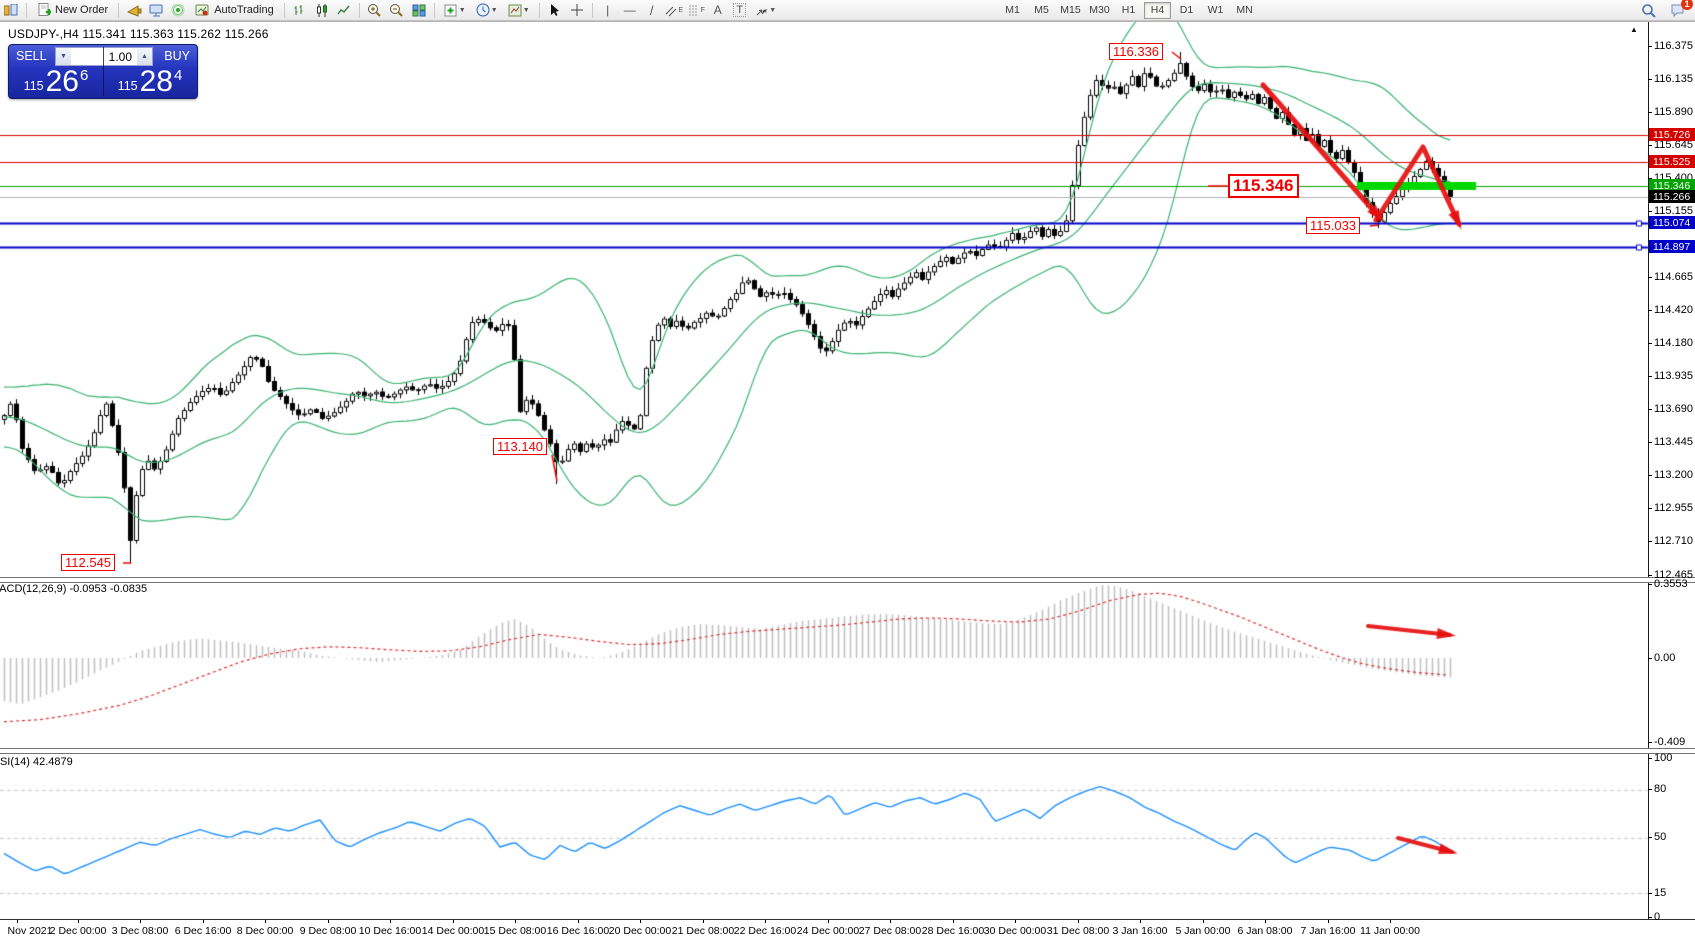 The image size is (1695, 941). I want to click on price-tick: 112.465, so click(1673, 575).